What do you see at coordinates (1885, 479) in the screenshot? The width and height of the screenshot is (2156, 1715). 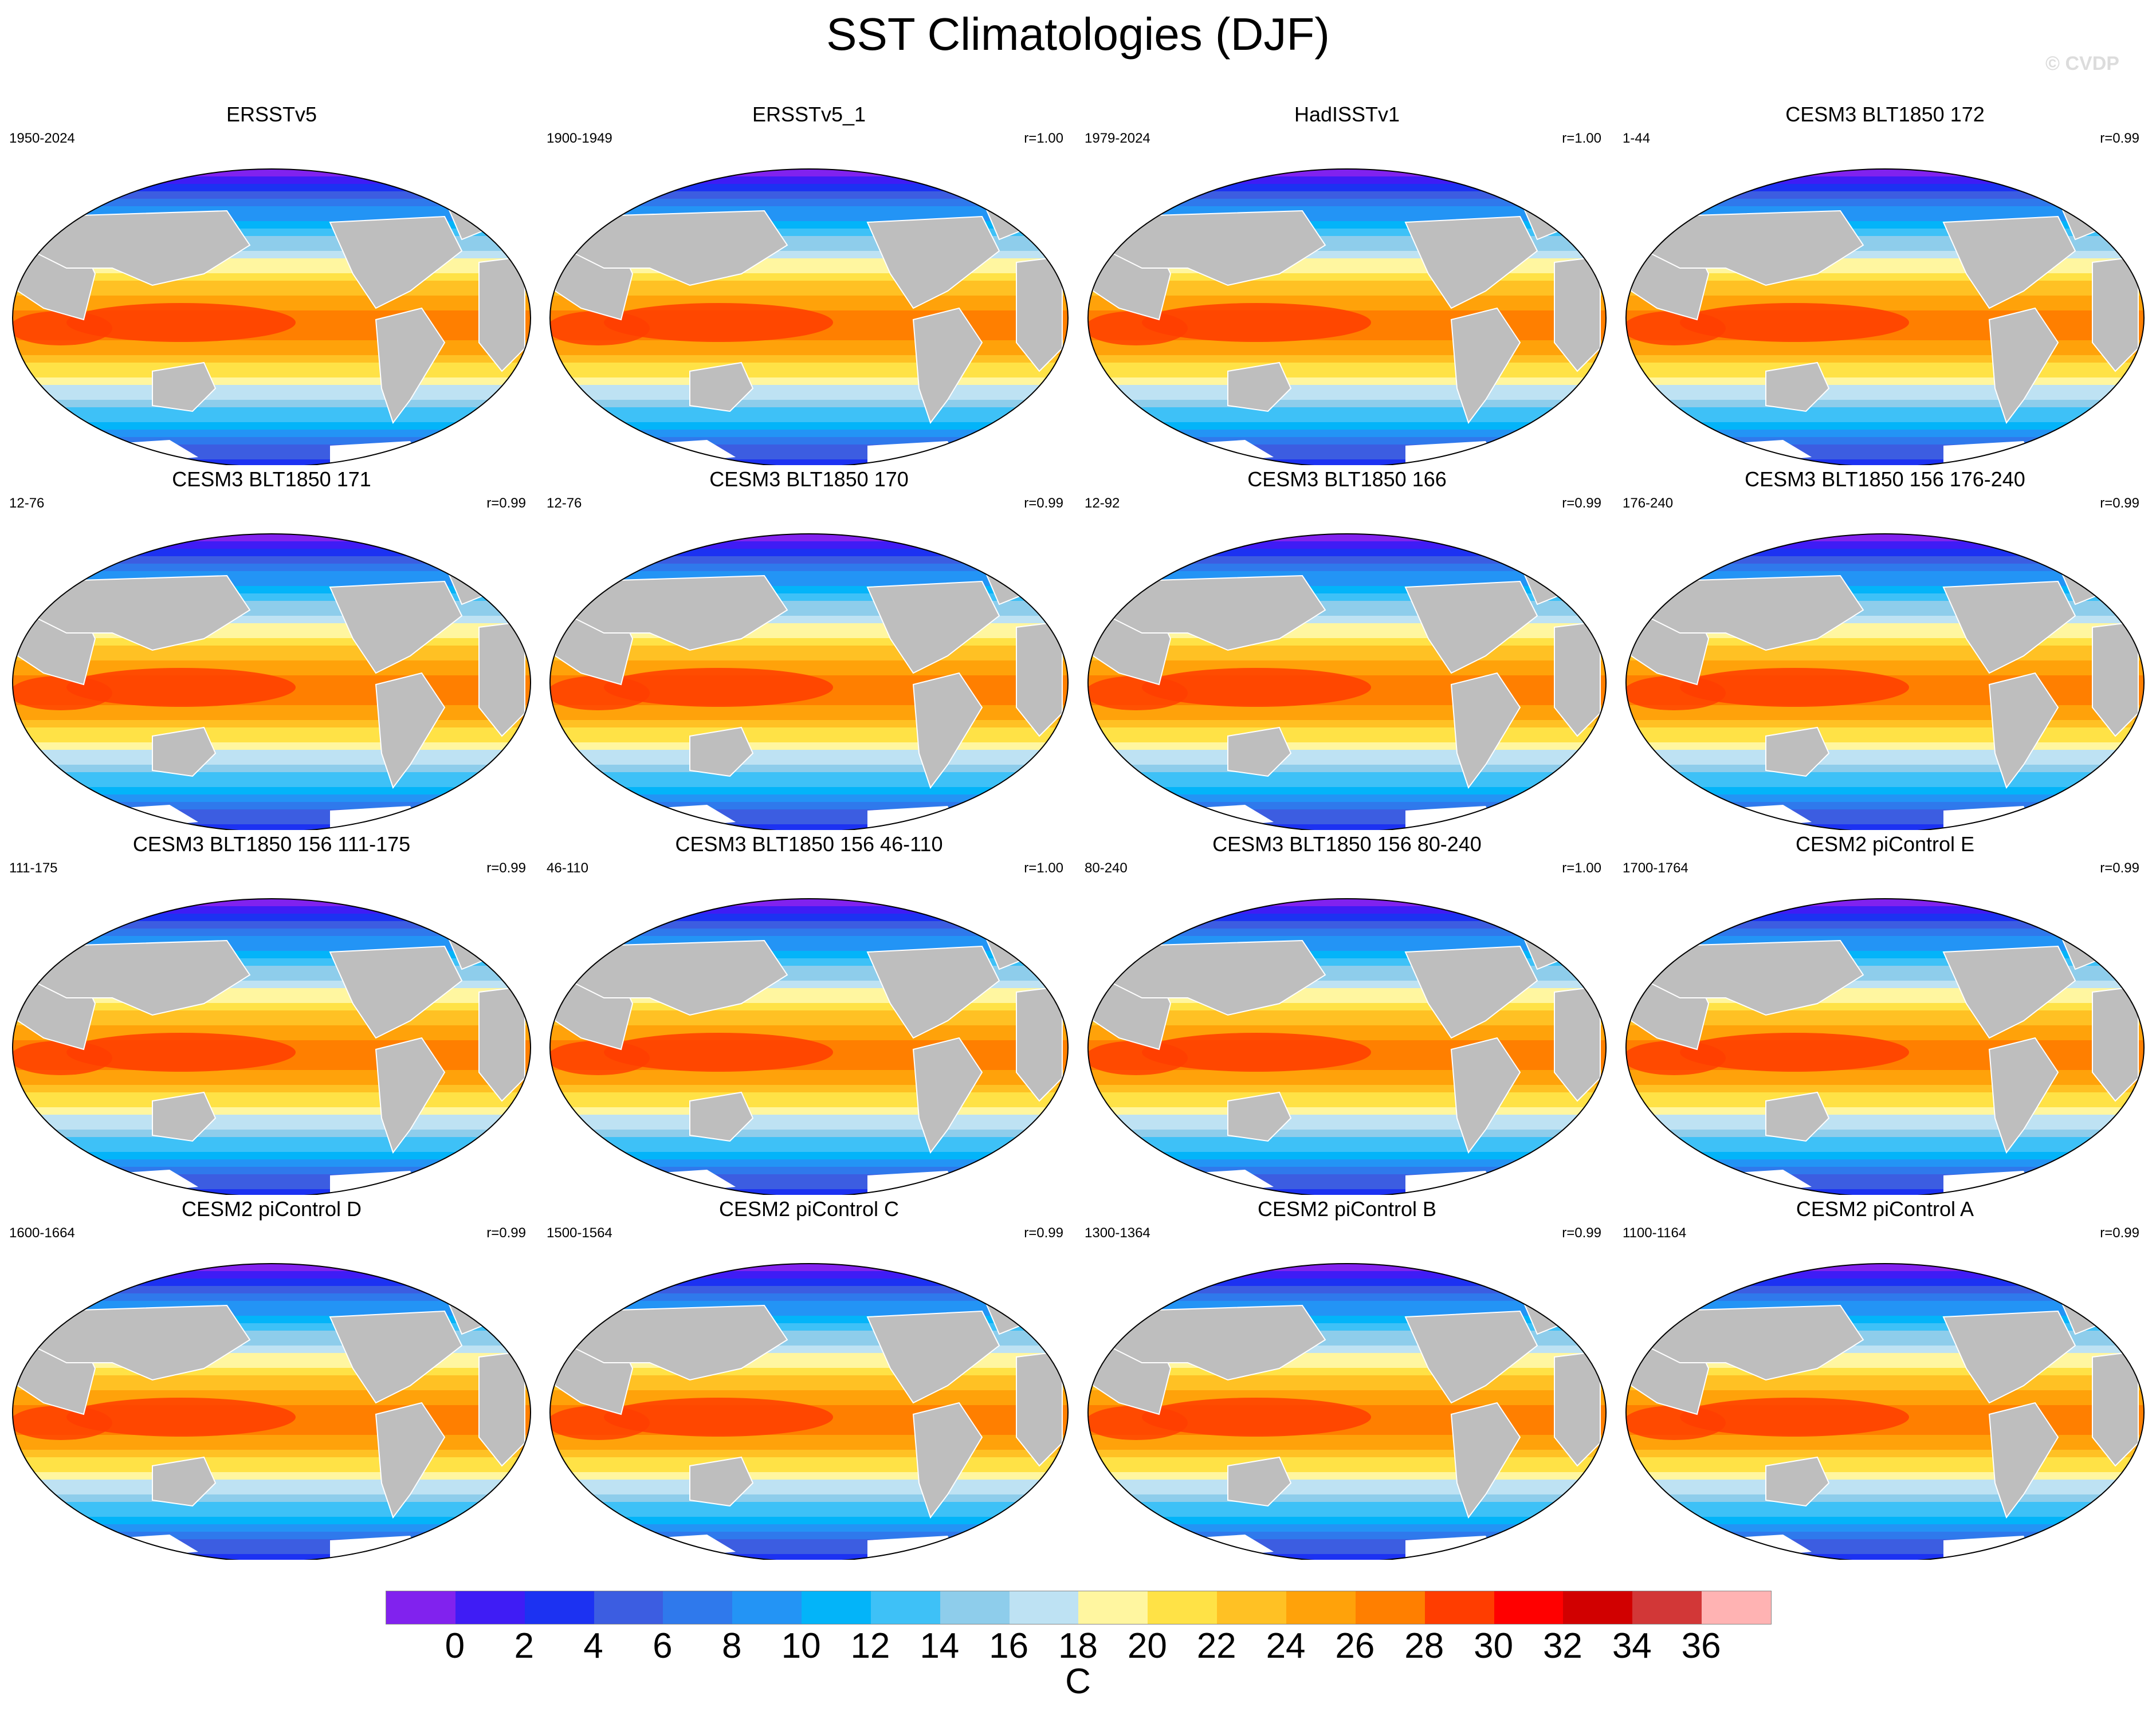 I see `panel-title: CESM3 BLT1850 156 176-240` at bounding box center [1885, 479].